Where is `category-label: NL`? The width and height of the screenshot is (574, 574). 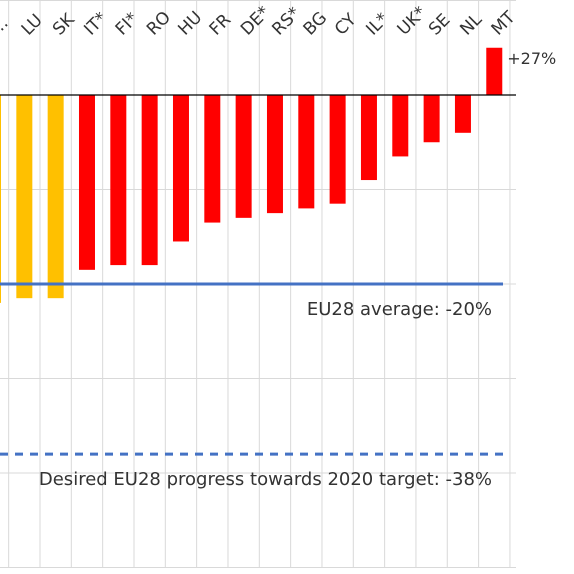
category-label: NL is located at coordinates (471, 24).